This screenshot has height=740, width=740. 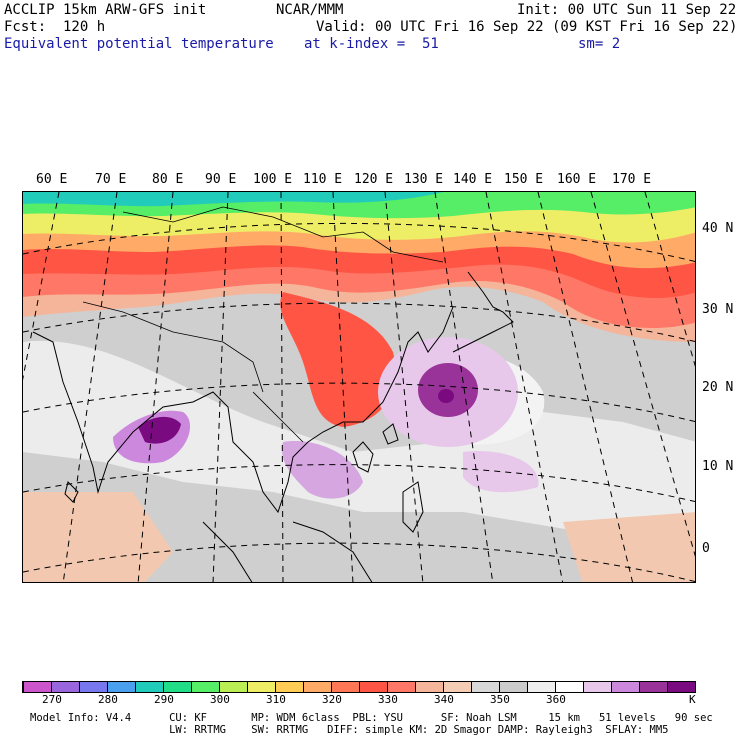 I want to click on smoothing-label: sm= 2, so click(x=599, y=44).